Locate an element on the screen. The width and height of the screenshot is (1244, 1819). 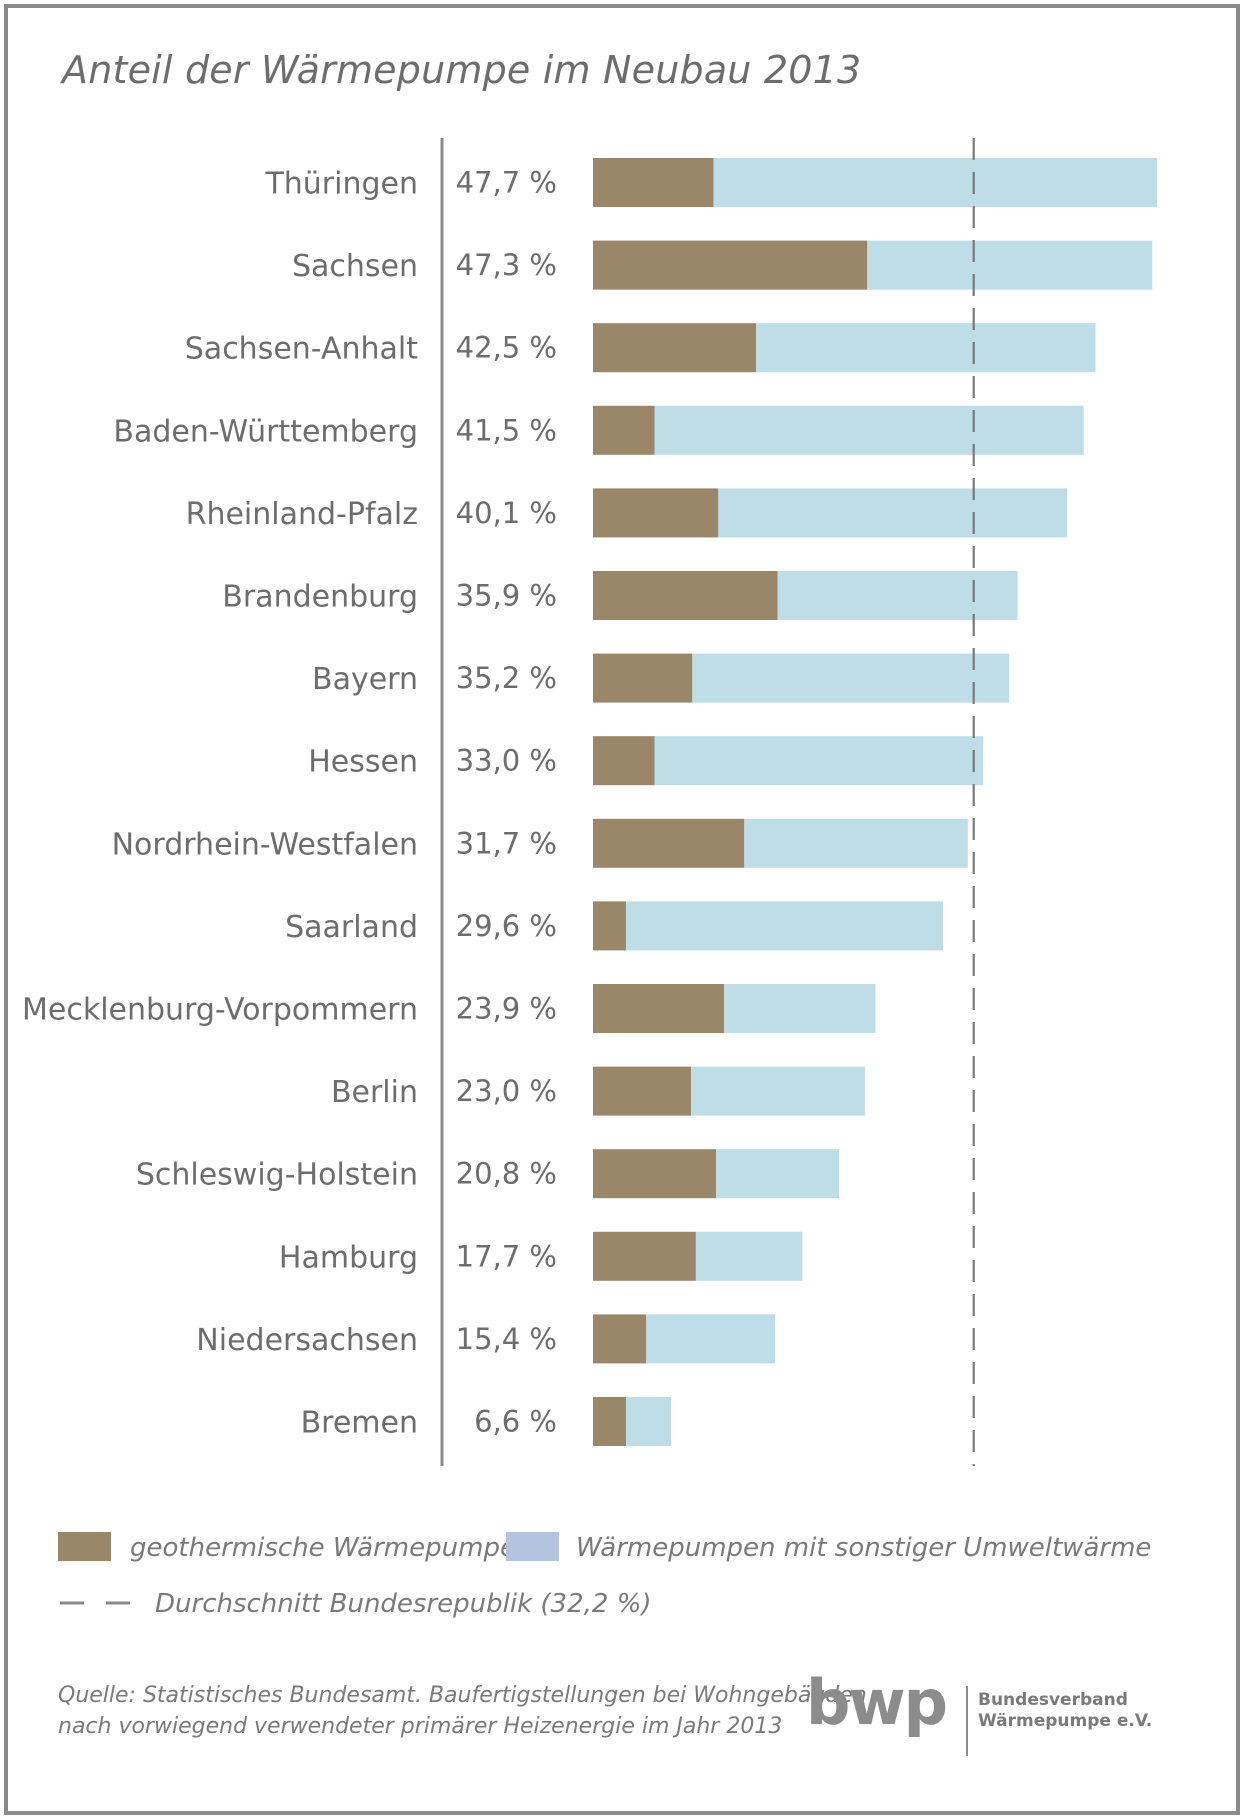
category-label: Hessen is located at coordinates (363, 762).